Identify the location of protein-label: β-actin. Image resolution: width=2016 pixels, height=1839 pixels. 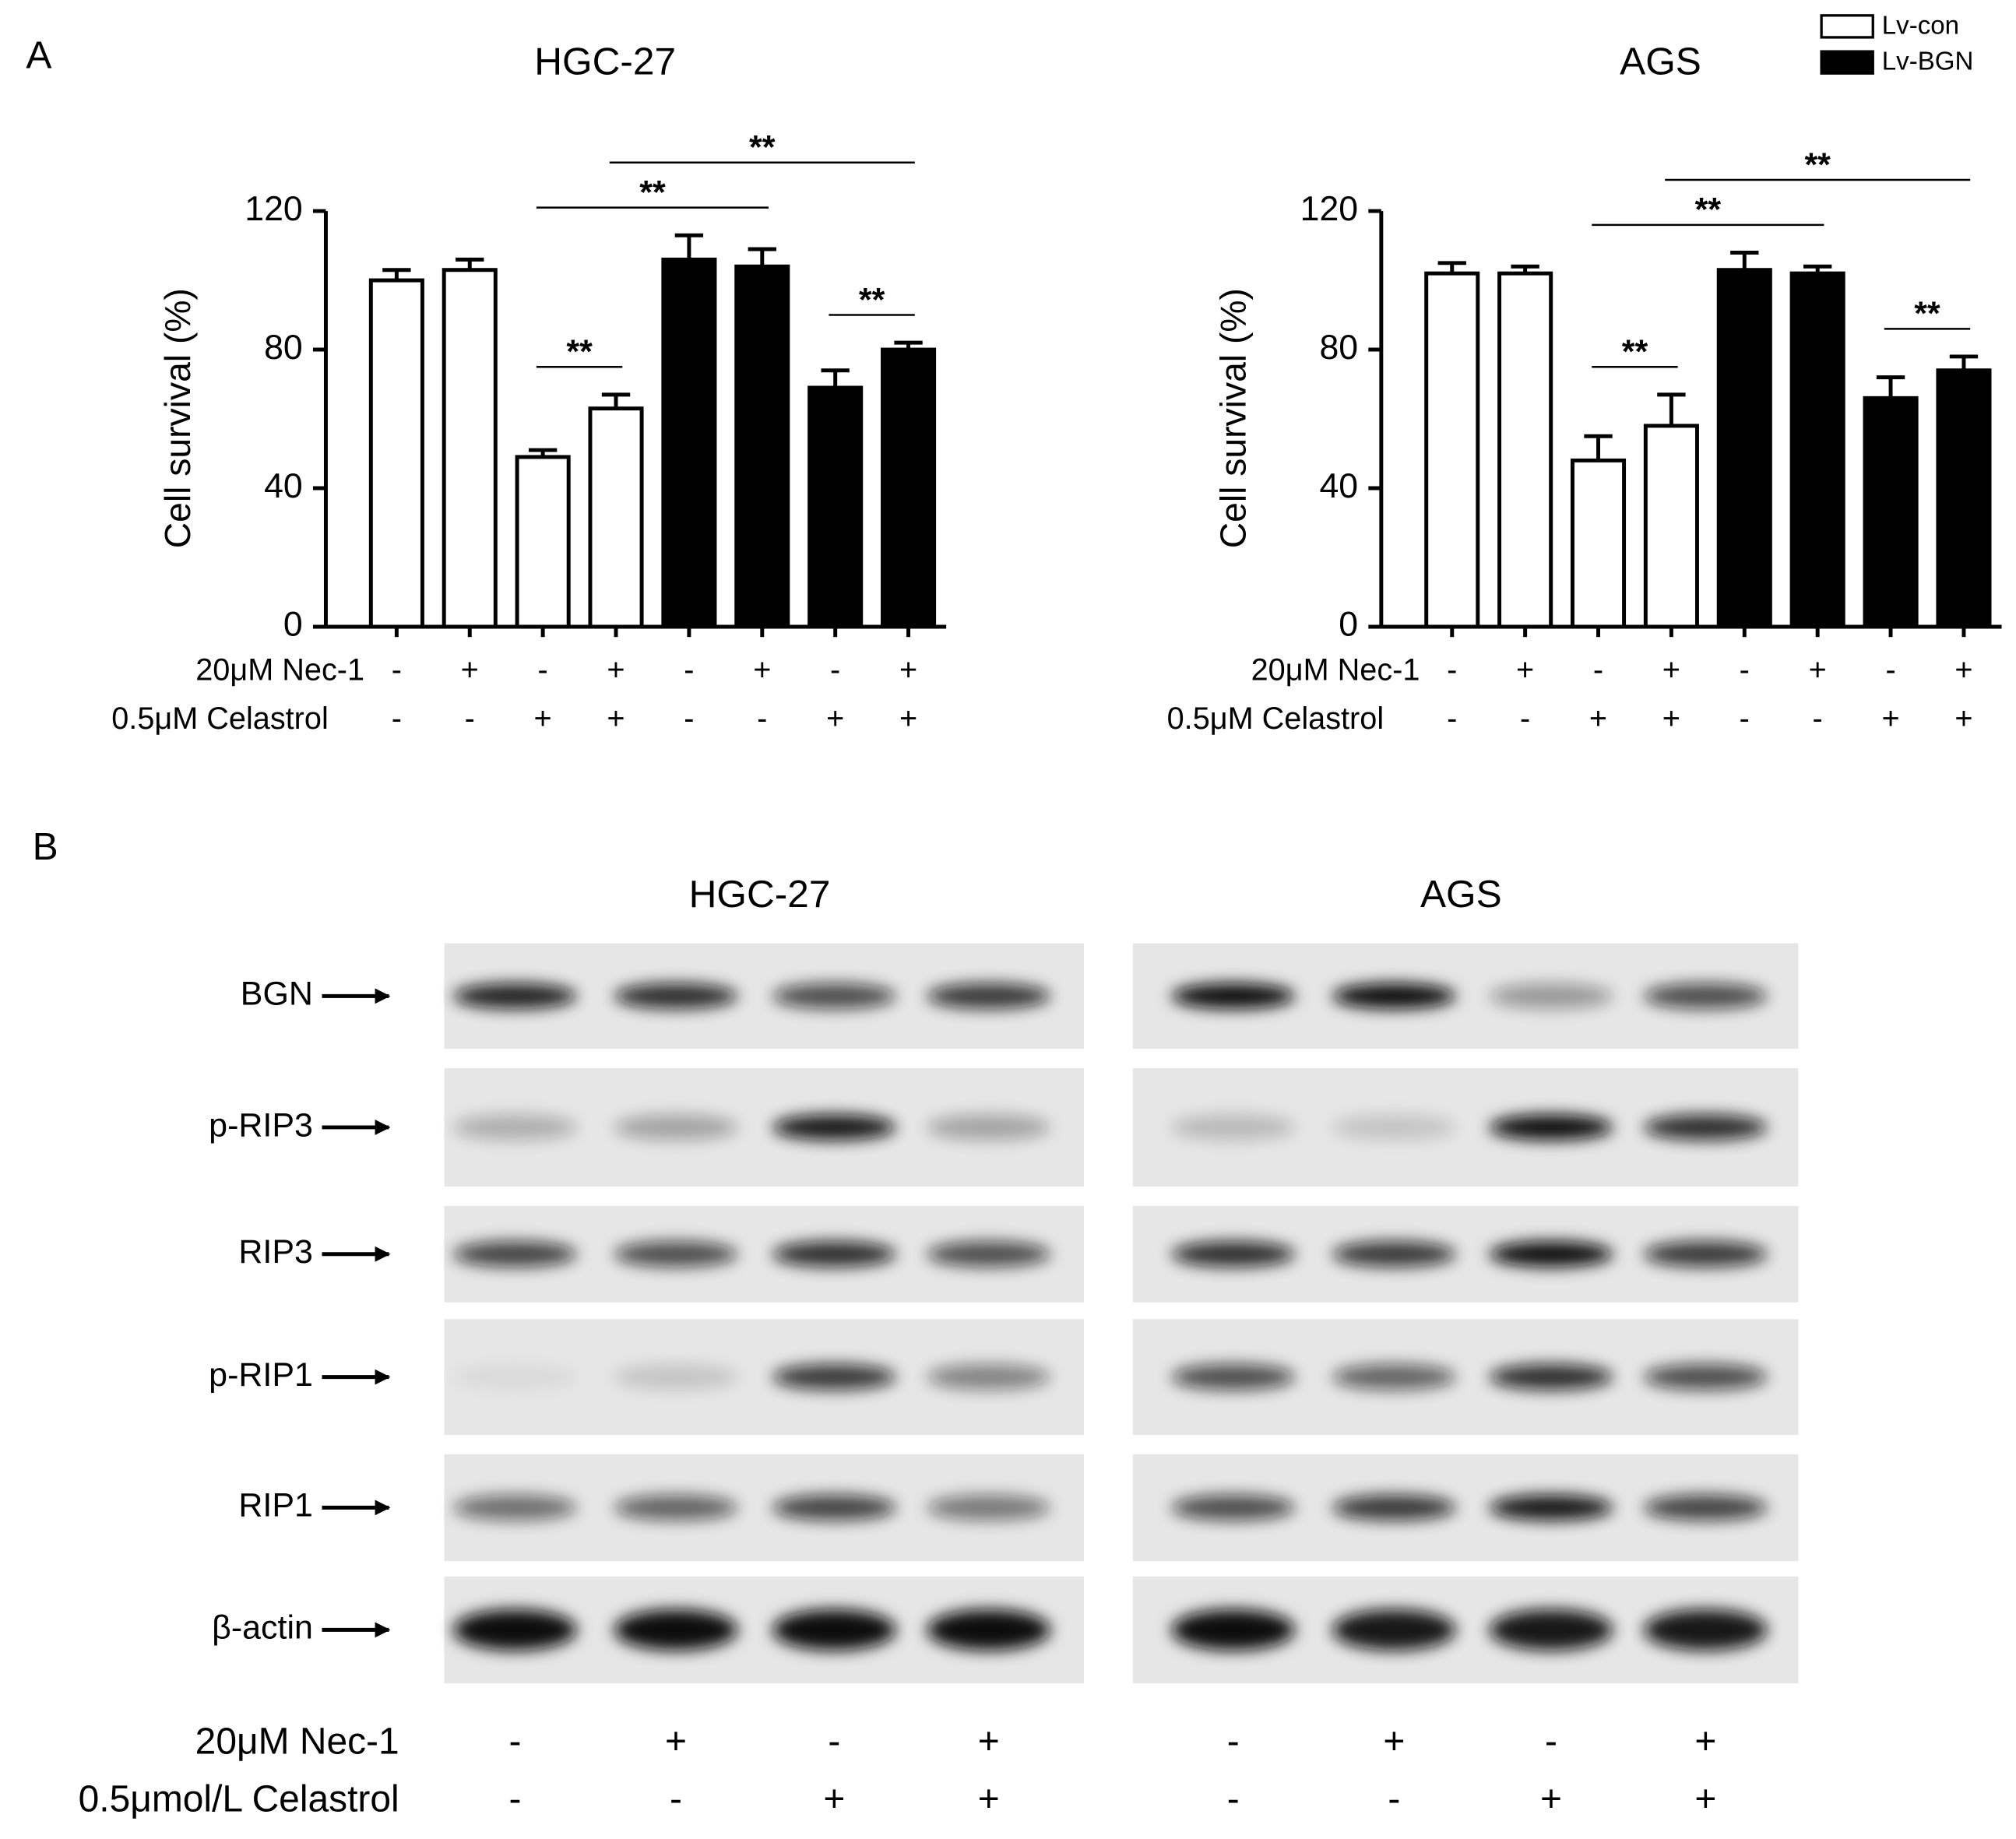
(262, 1628).